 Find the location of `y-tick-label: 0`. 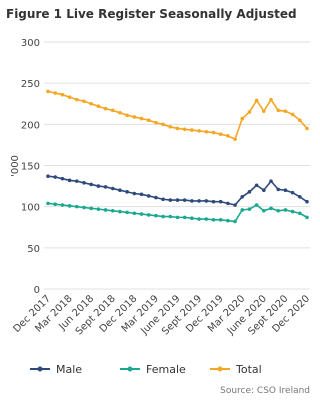

y-tick-label: 0 is located at coordinates (37, 290).